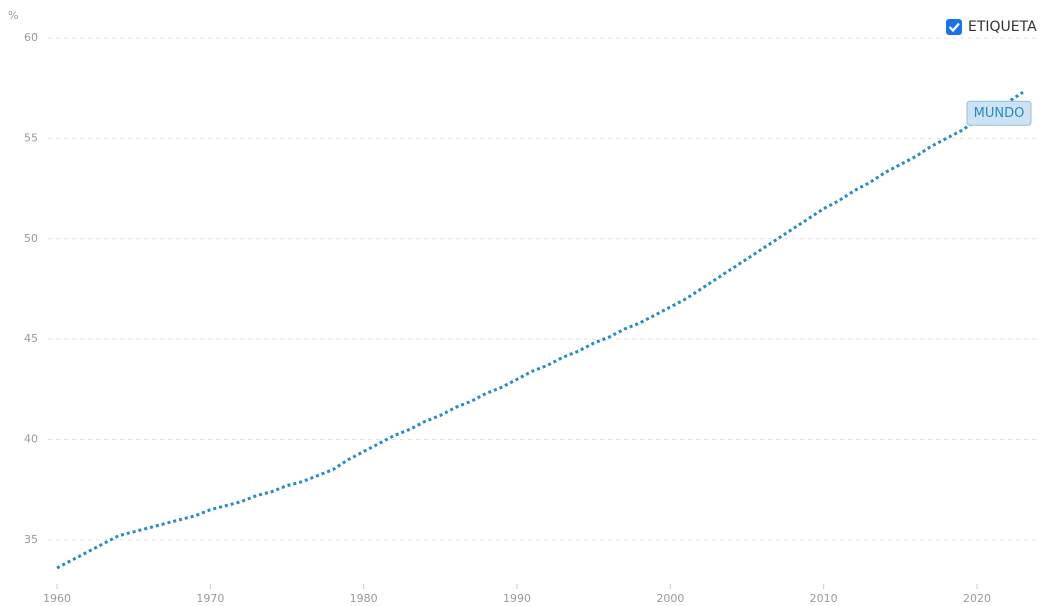 The image size is (1046, 606). What do you see at coordinates (31, 338) in the screenshot?
I see `y-tick-label: 45` at bounding box center [31, 338].